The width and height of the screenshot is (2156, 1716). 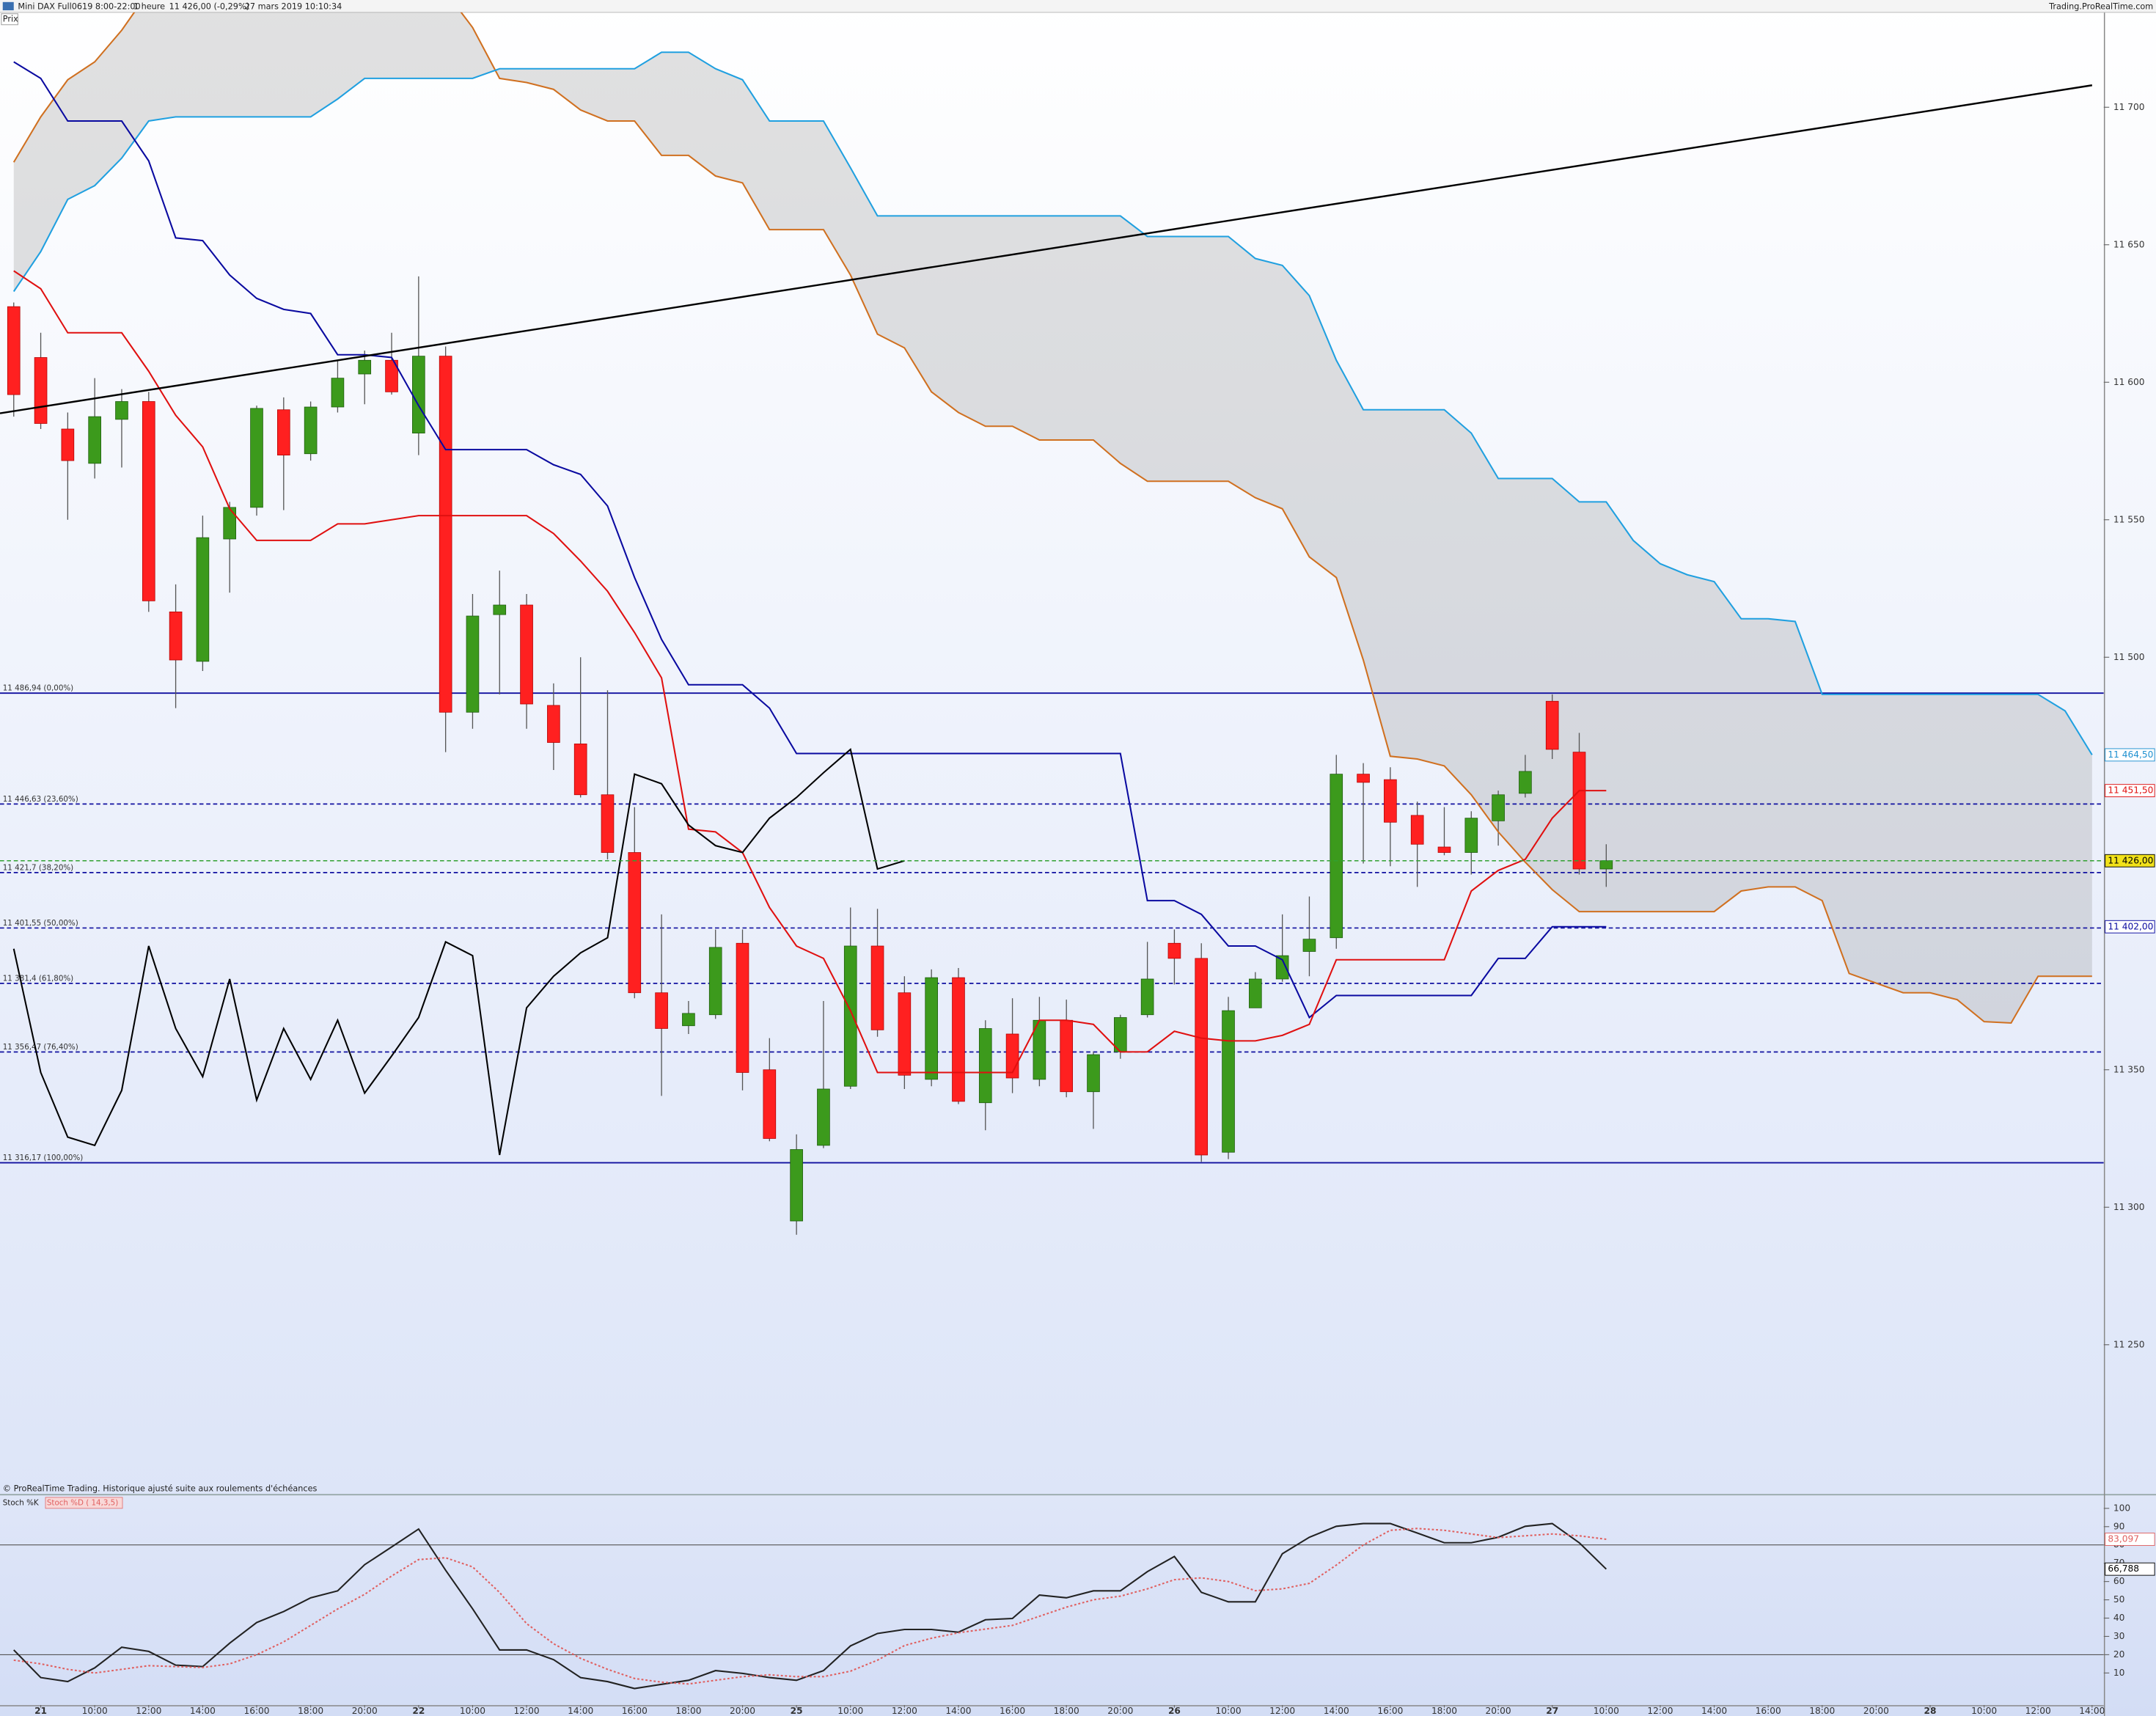 I want to click on fib-label: 11 381,4 (61,80%), so click(x=38, y=978).